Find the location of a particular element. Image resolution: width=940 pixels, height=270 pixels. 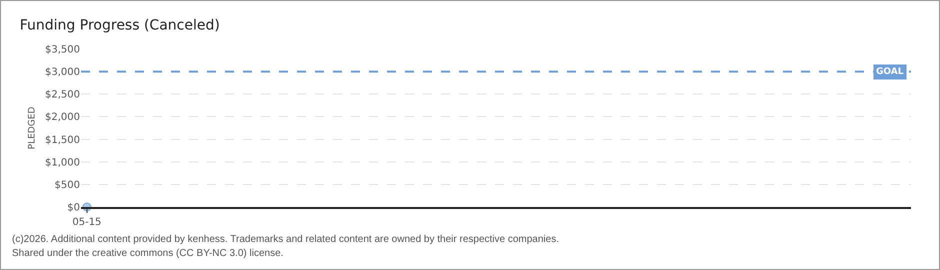

chart-title: Funding Progress (Canceled) is located at coordinates (120, 26).